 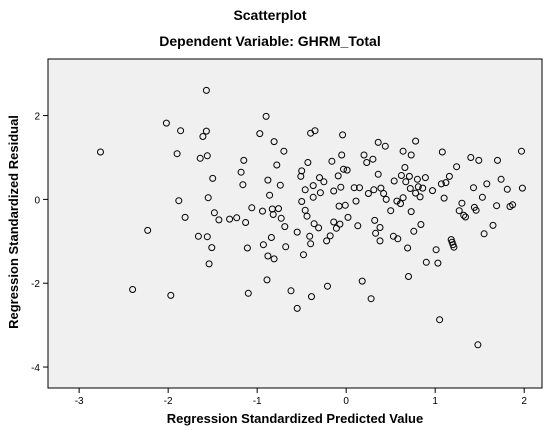 I want to click on y-axis-label: Regression Standardized Residual, so click(x=13, y=222).